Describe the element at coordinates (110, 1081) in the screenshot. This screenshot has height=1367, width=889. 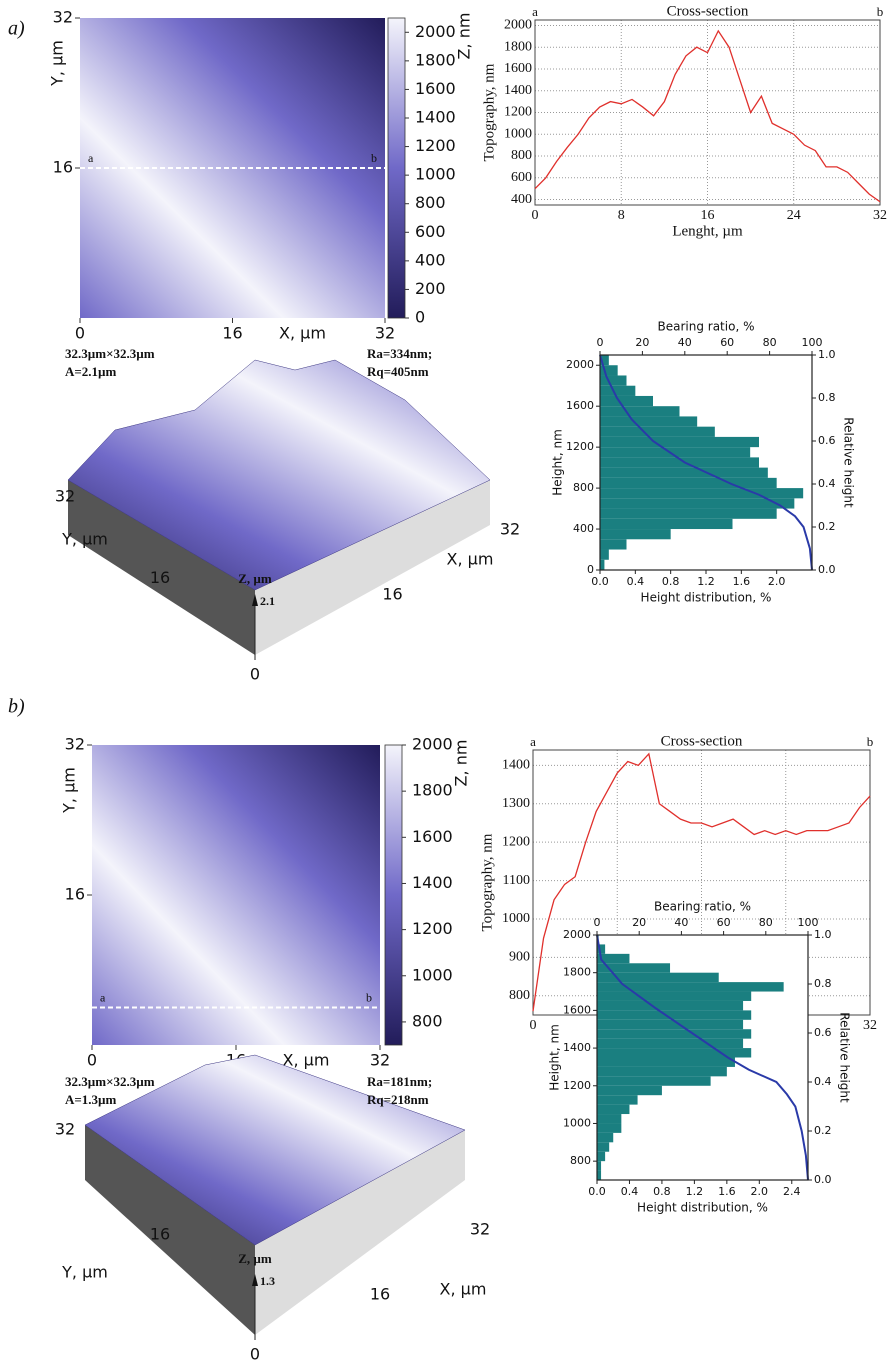
I see `scan-size: 32.3µm×32.3µm` at that location.